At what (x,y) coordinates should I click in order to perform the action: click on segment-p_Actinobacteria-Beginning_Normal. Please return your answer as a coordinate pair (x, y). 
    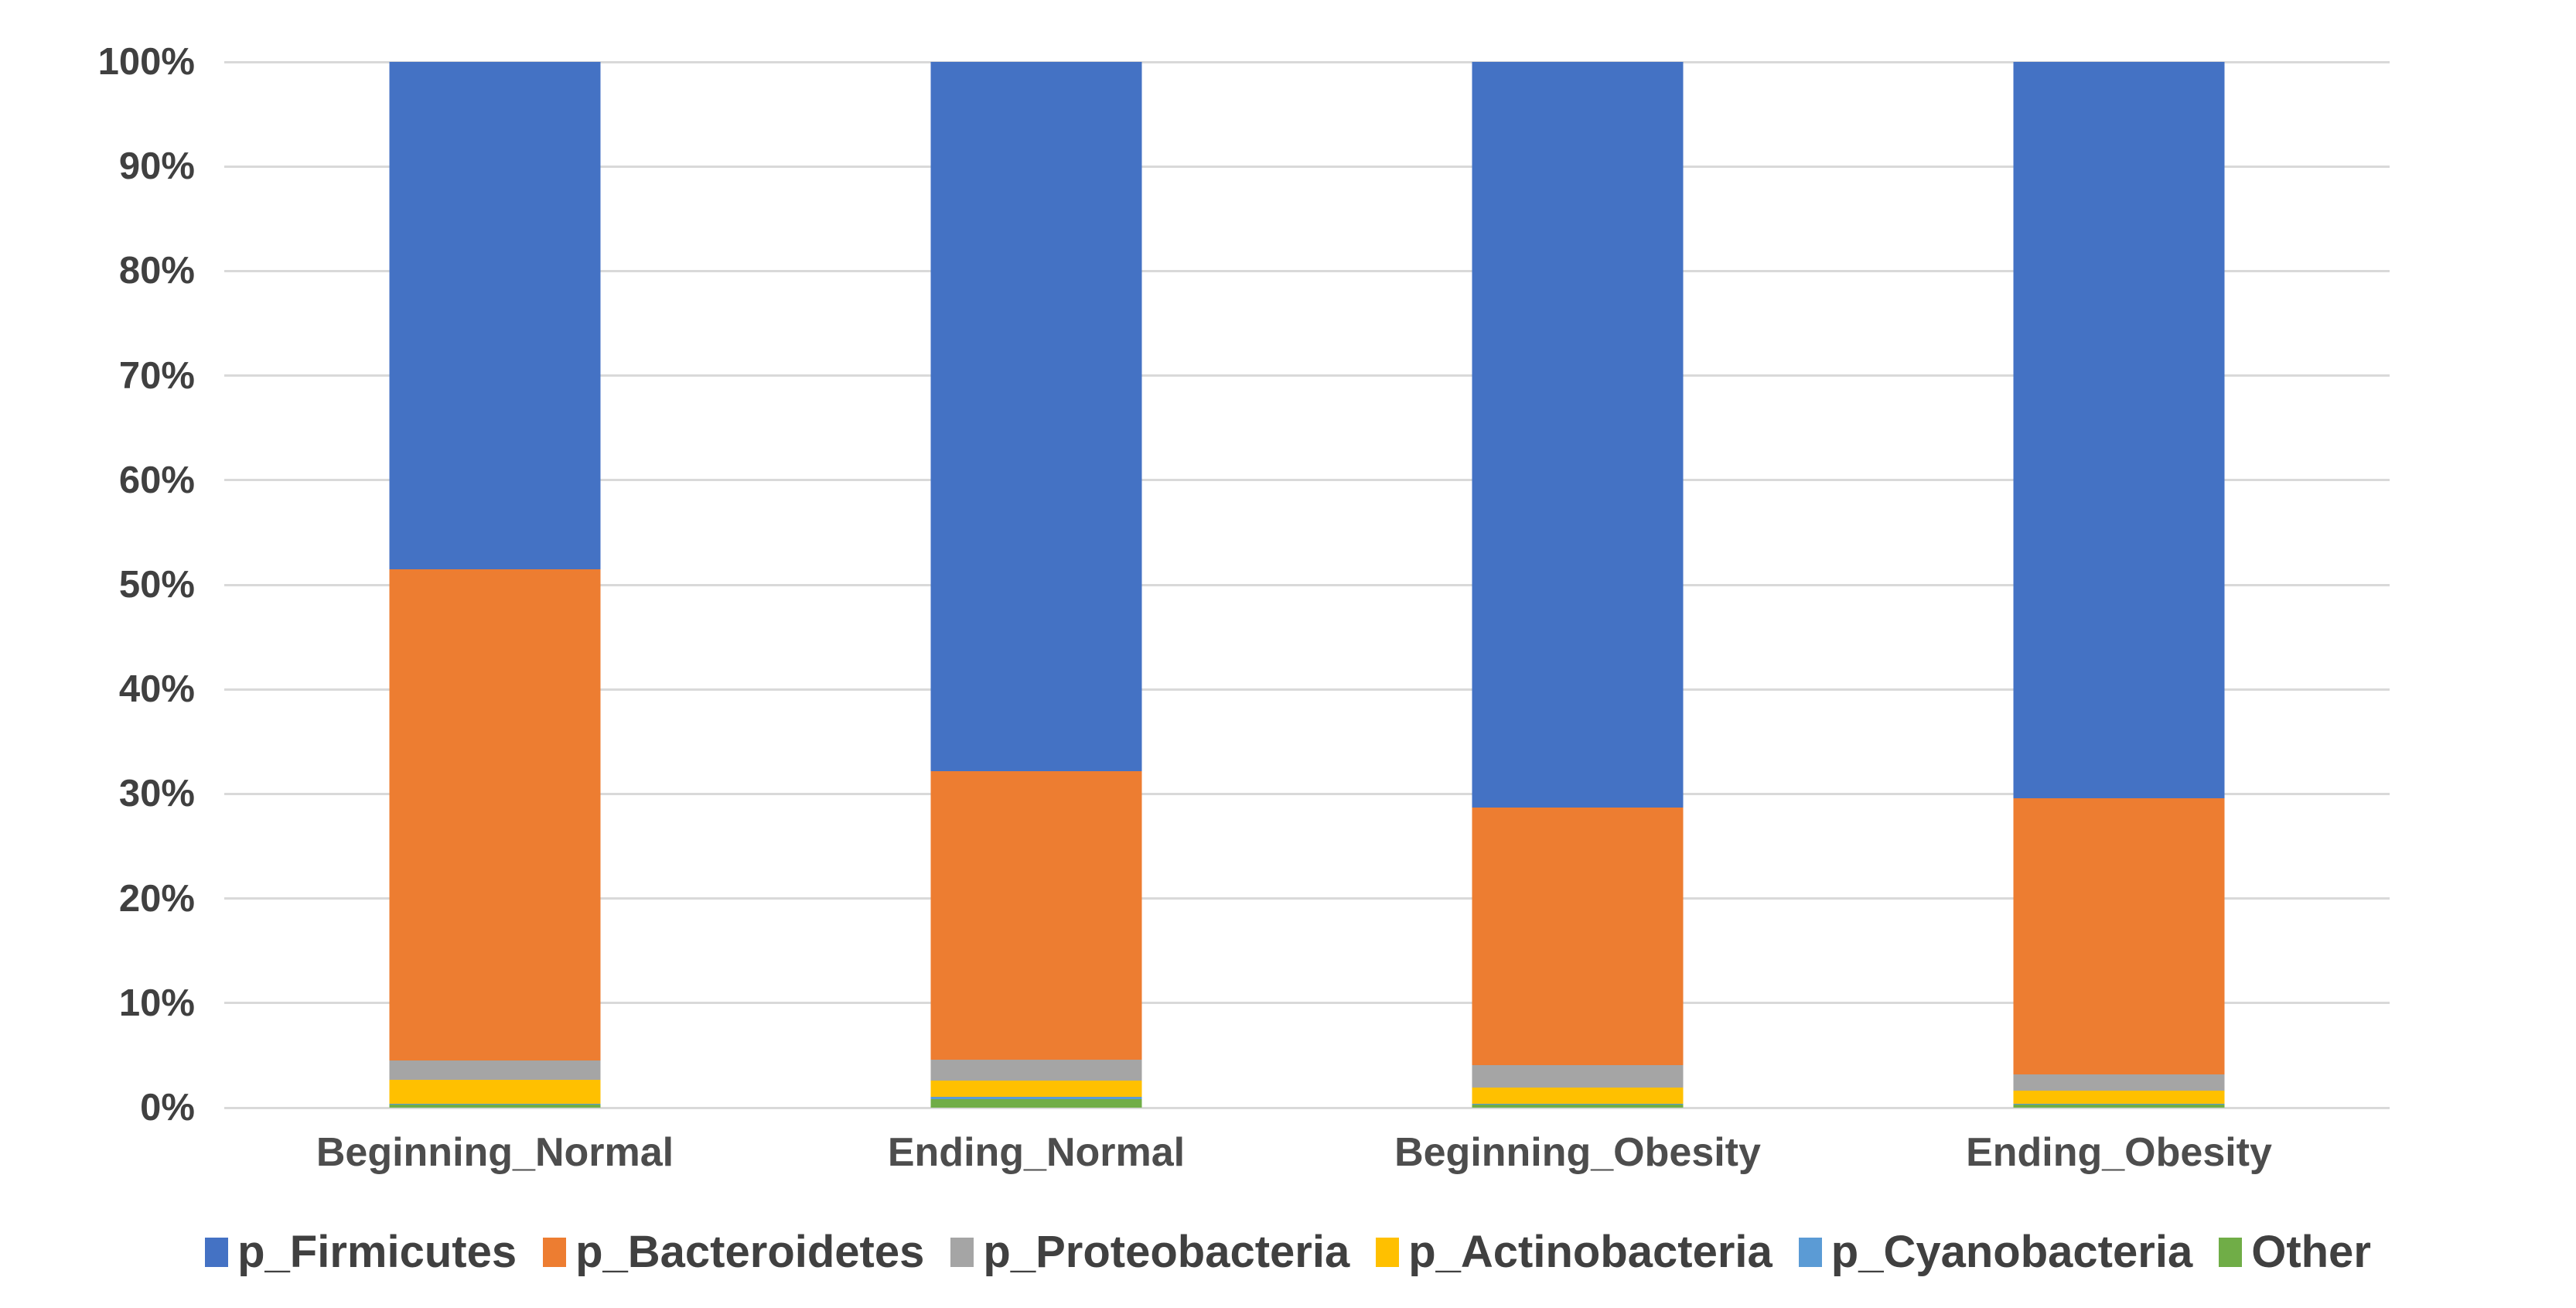
    Looking at the image, I should click on (495, 1091).